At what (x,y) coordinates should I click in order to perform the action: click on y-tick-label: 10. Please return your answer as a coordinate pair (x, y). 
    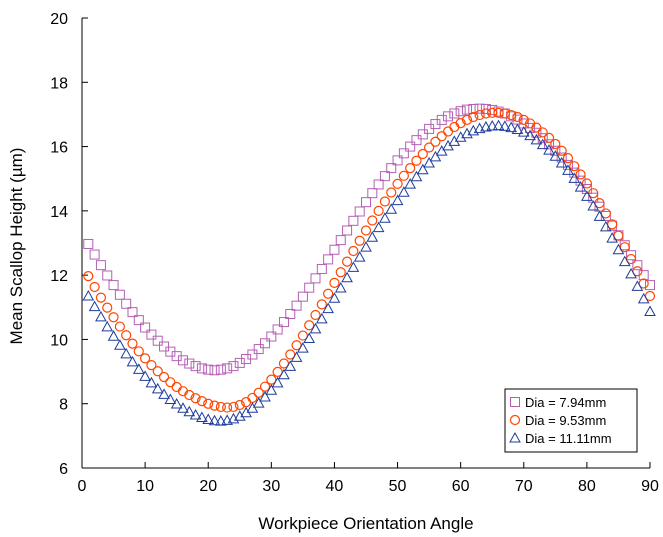
    Looking at the image, I should click on (59, 340).